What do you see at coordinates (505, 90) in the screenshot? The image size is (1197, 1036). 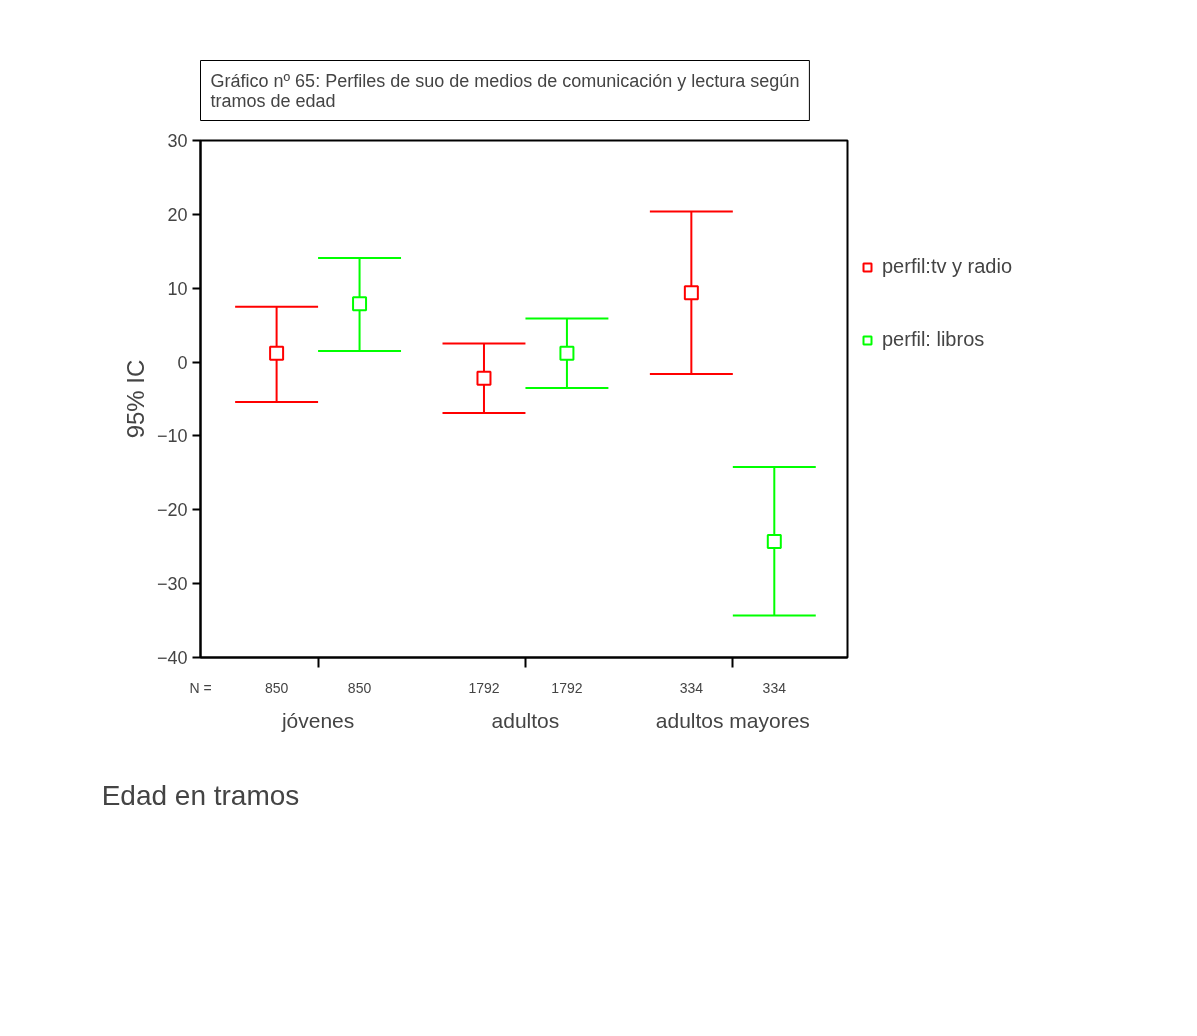 I see `chart-title: Gráfico nº 65: Perfiles de suo de medios de comunicación y lectura según tramos de edad` at bounding box center [505, 90].